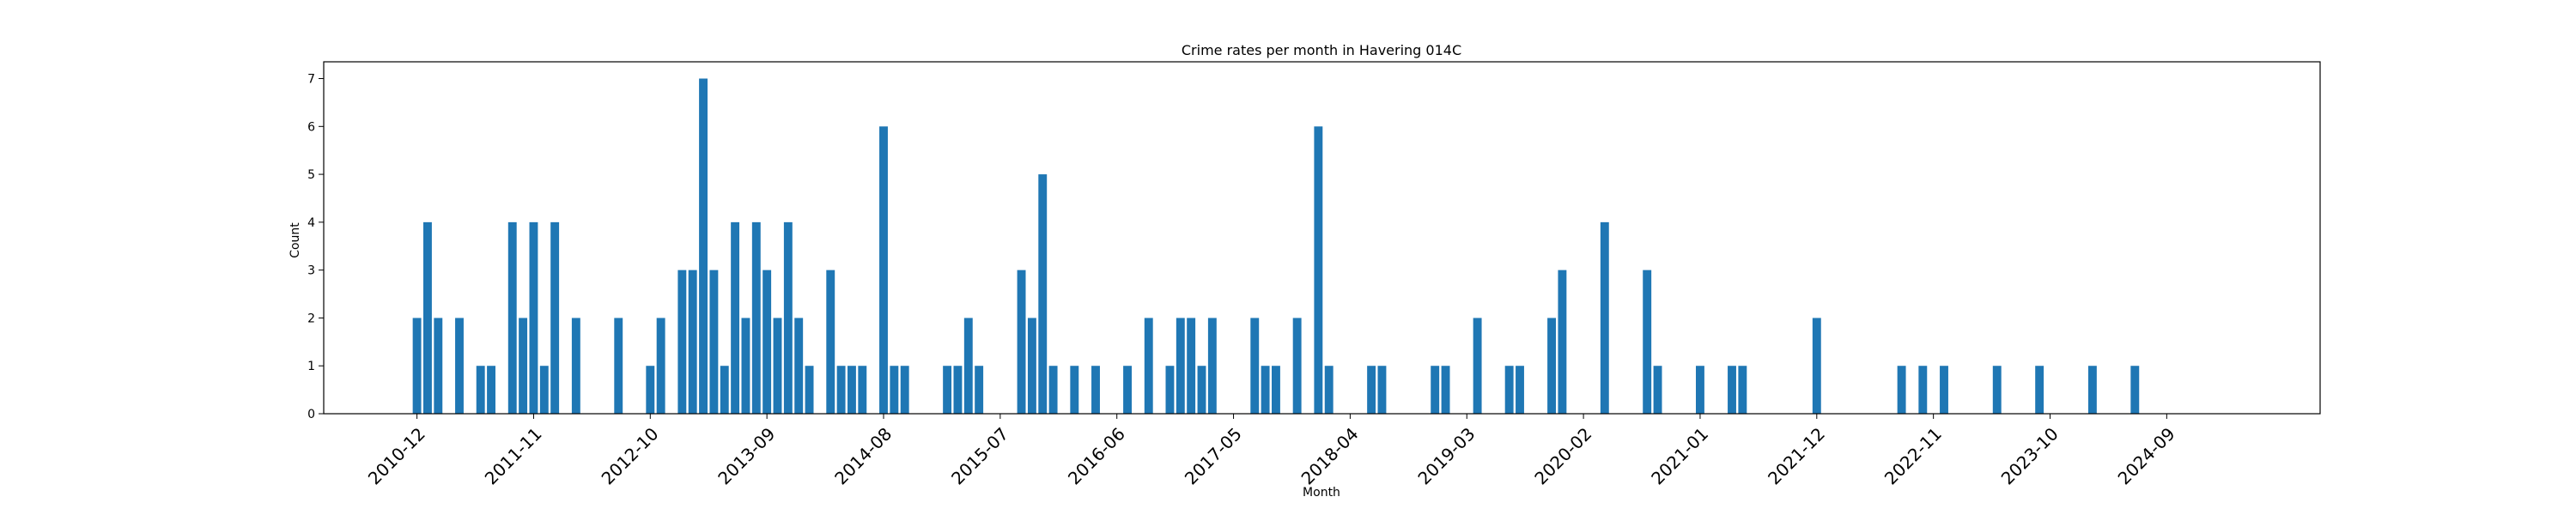  Describe the element at coordinates (315, 247) in the screenshot. I see `y-ticks-group: 0 1 2 3 4 5 6 7` at that location.